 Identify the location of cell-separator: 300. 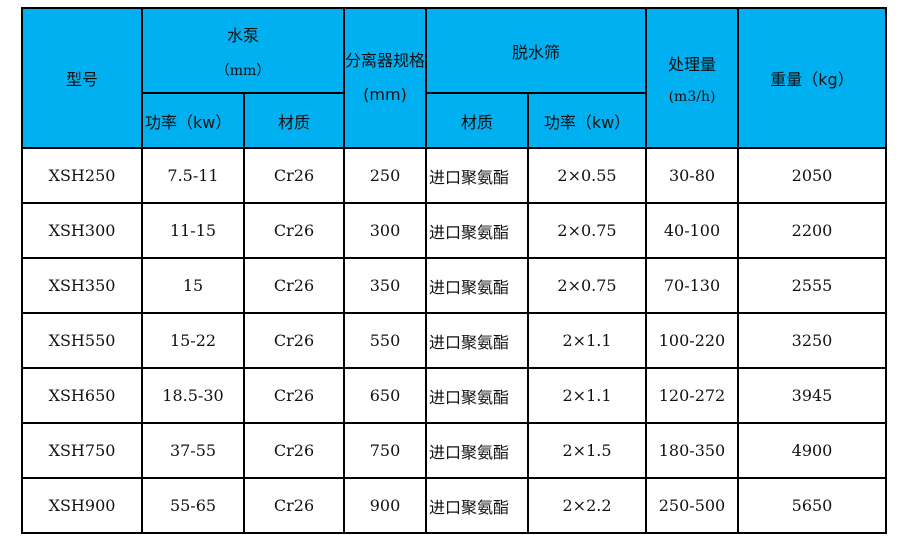
(385, 230).